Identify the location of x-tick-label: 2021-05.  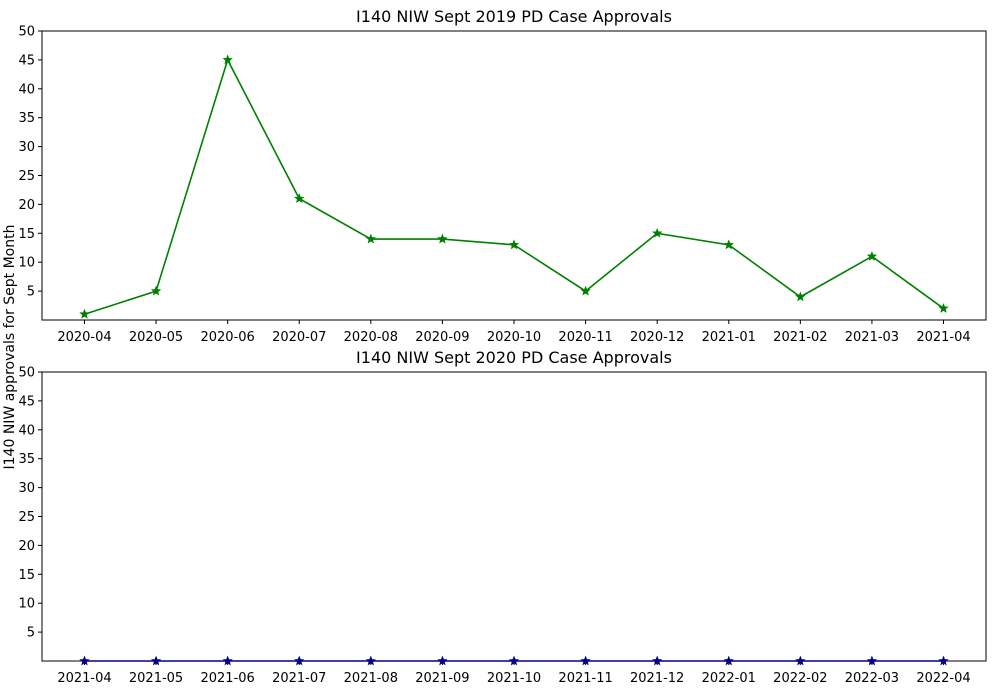
(156, 678).